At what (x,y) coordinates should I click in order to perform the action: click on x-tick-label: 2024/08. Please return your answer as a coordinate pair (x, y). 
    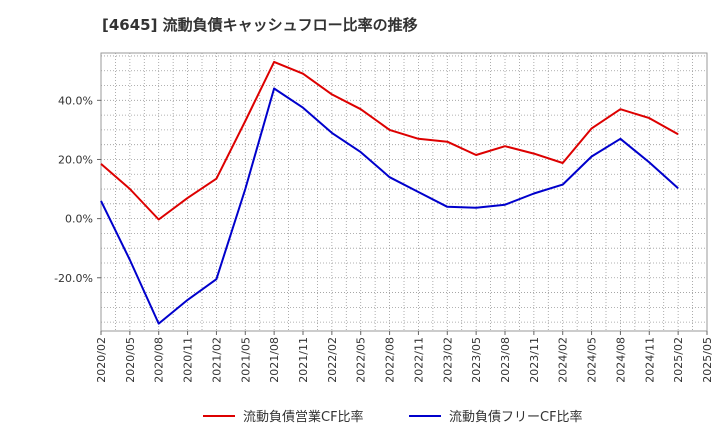
    Looking at the image, I should click on (620, 360).